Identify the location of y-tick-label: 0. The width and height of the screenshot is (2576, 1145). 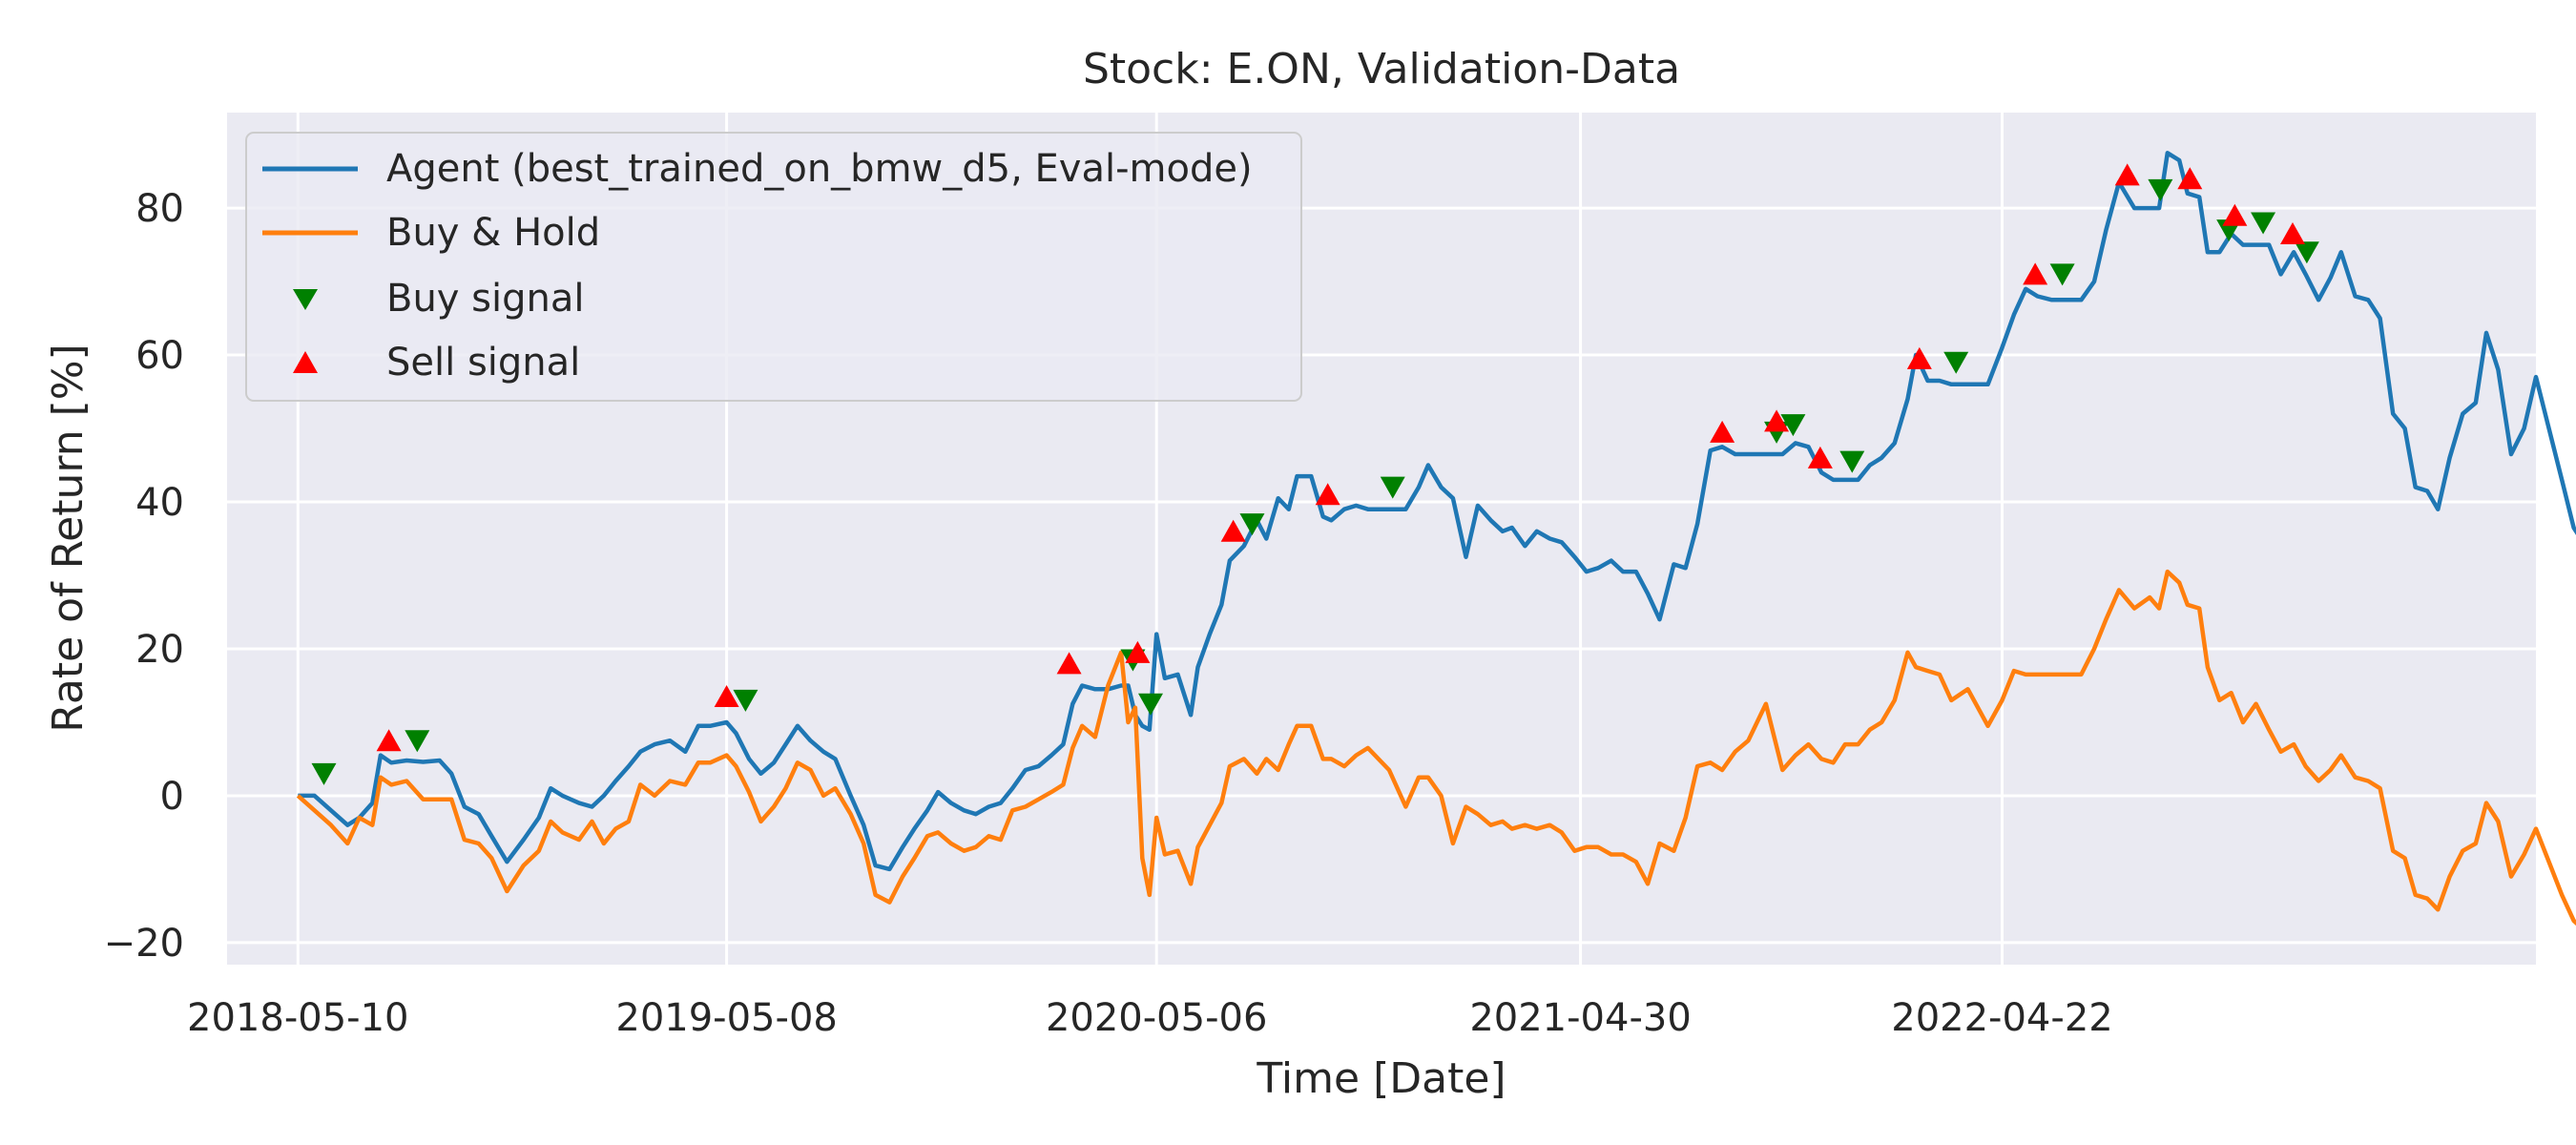
(172, 797).